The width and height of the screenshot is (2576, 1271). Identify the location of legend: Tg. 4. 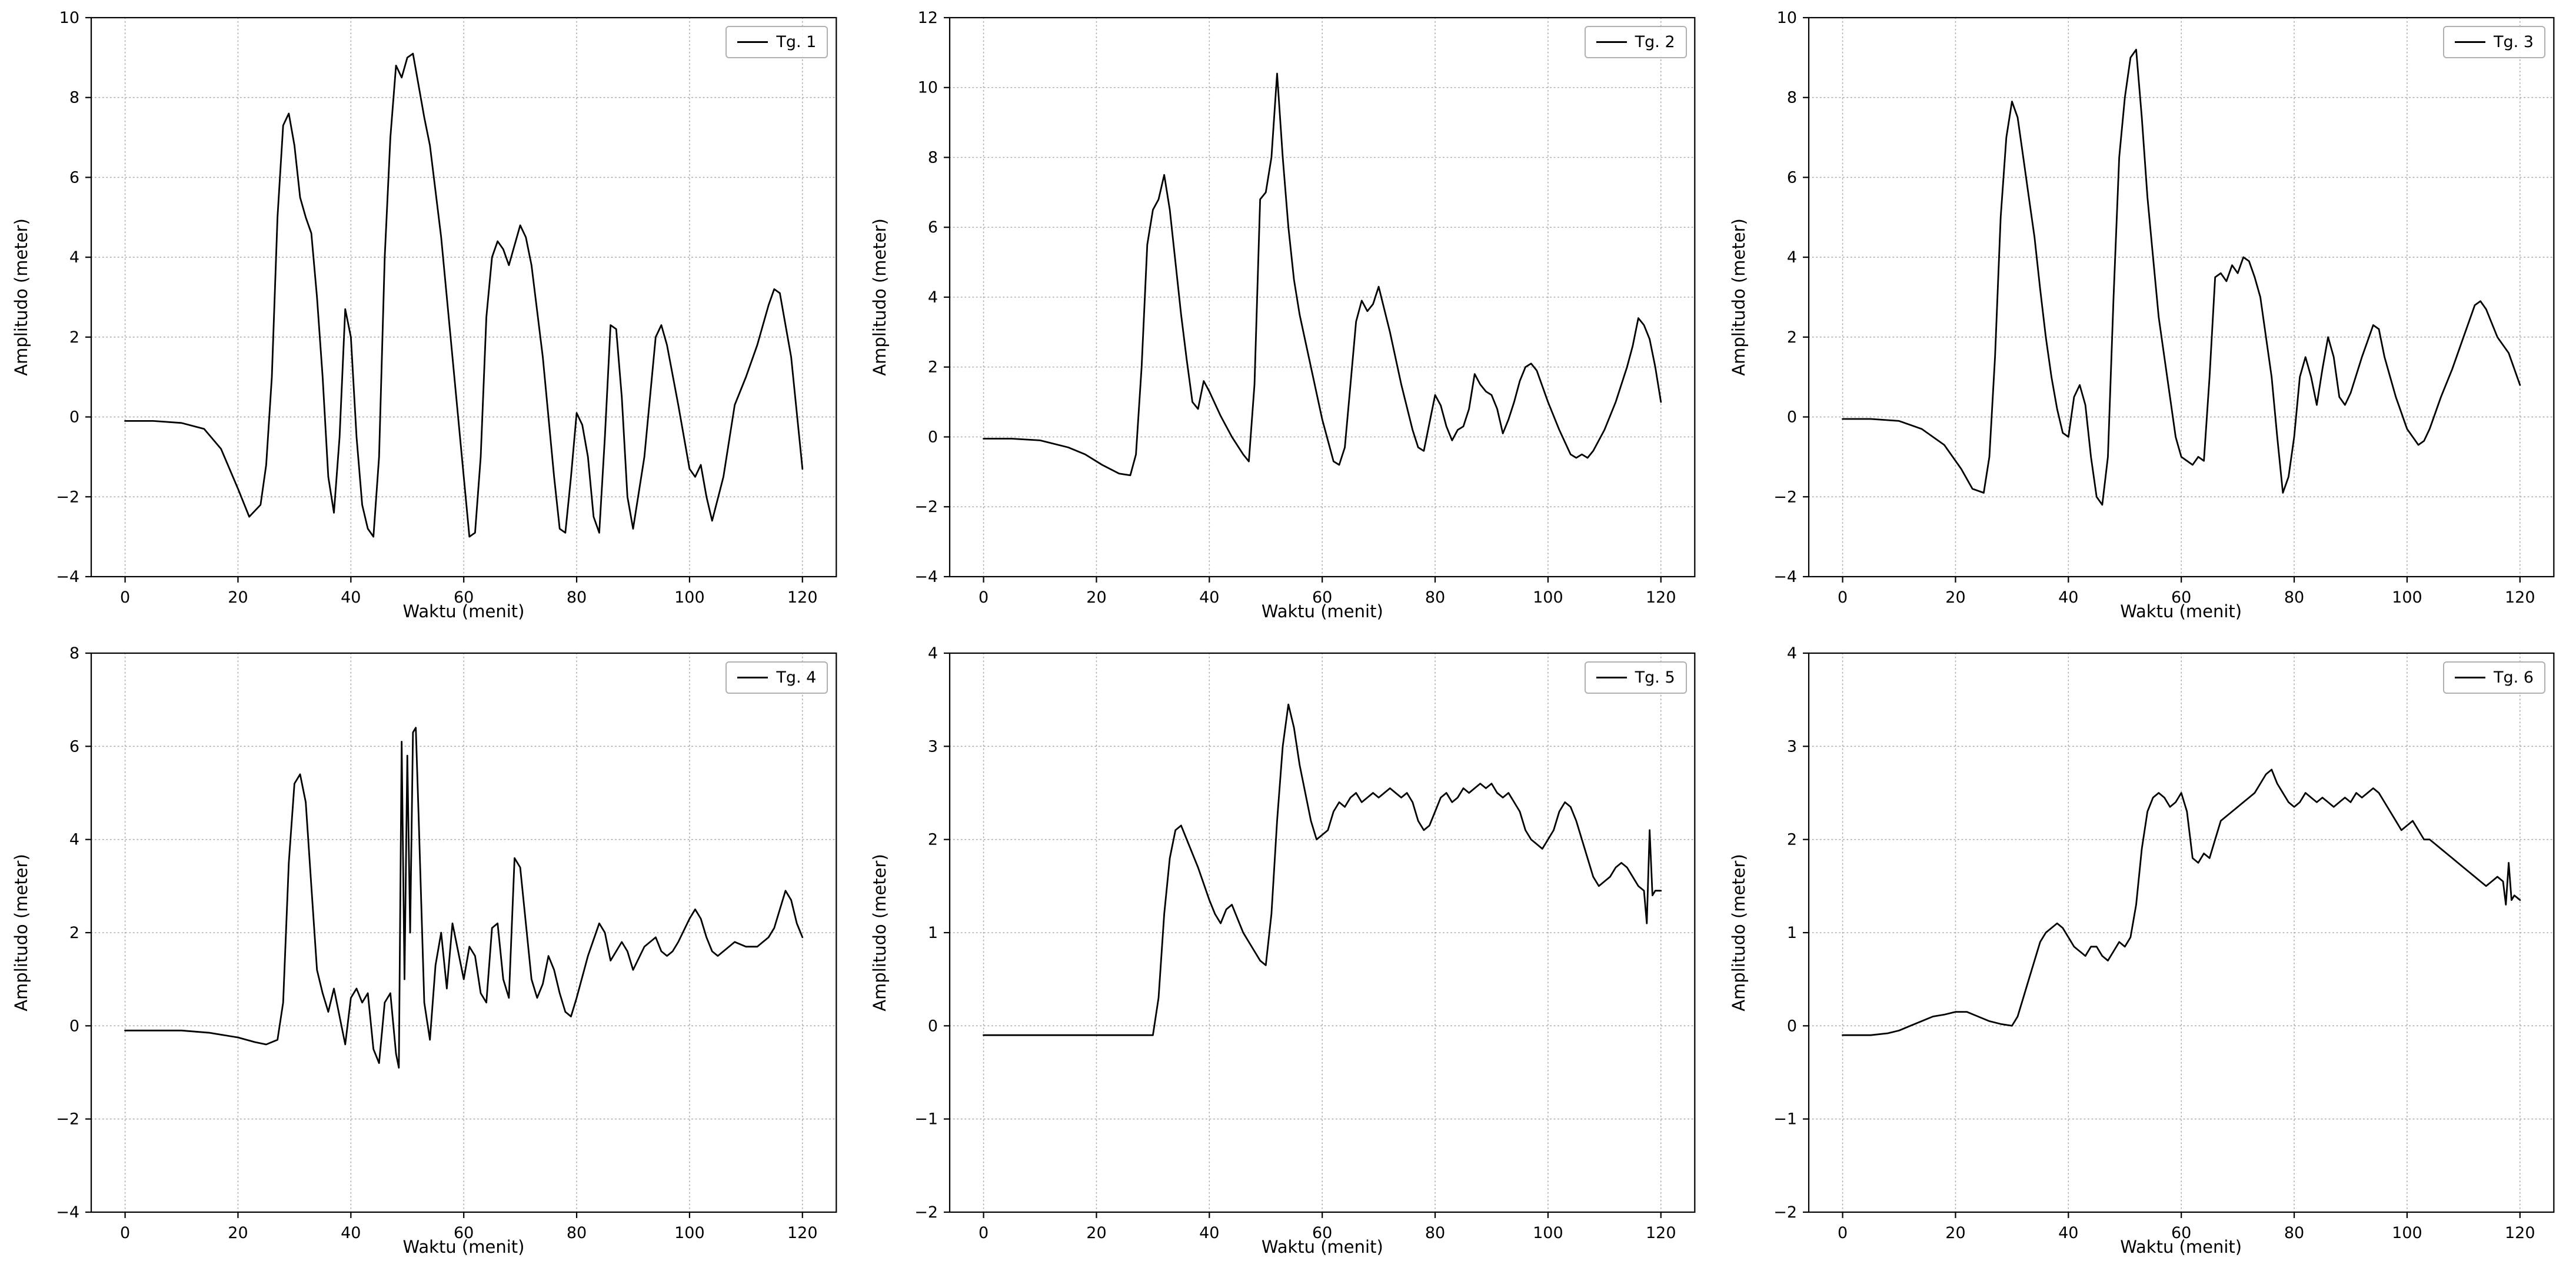
(776, 677).